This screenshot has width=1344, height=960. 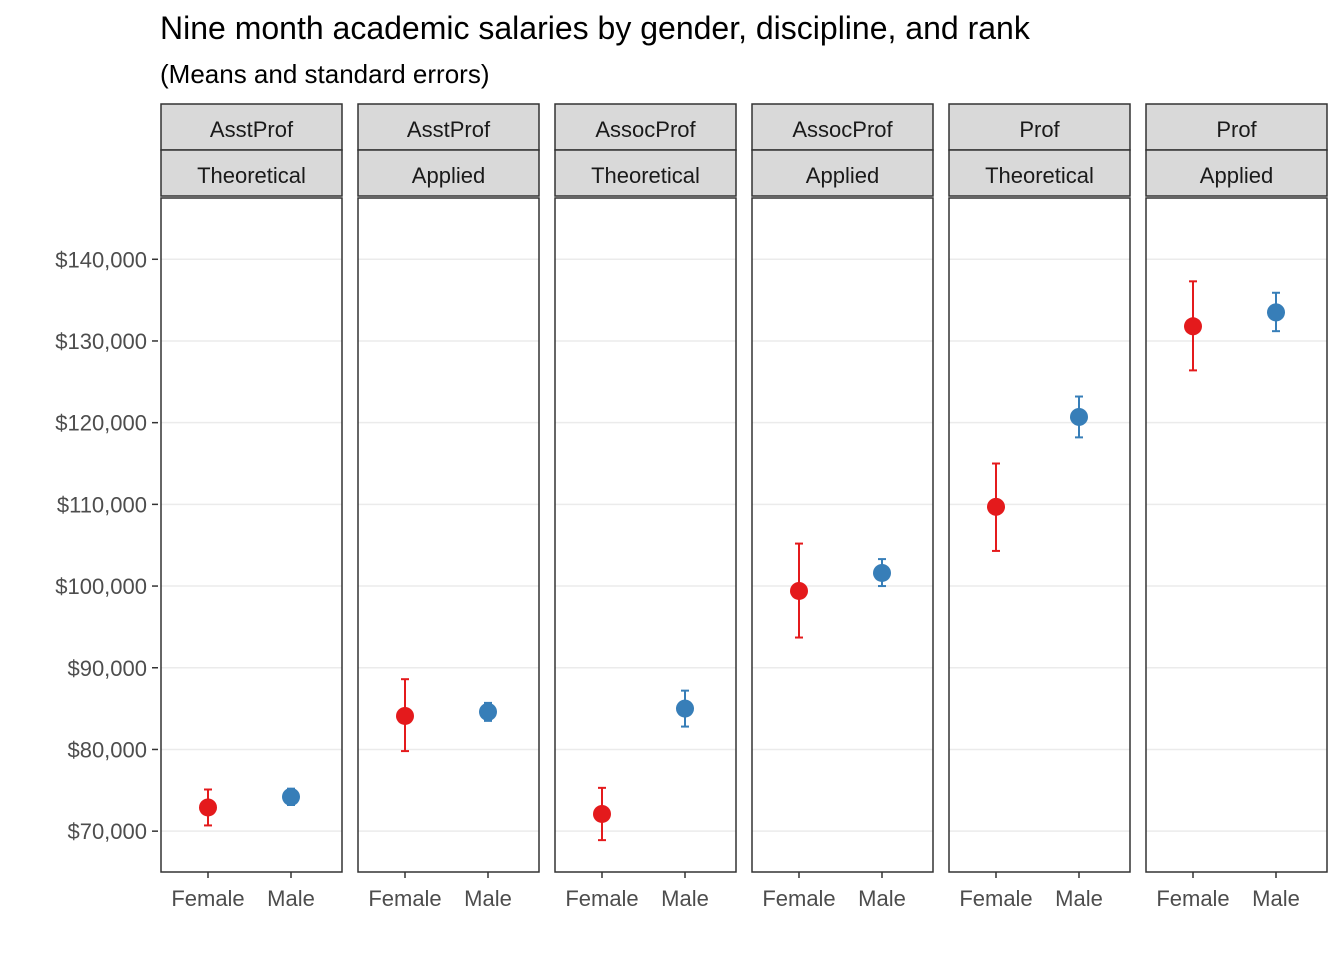 What do you see at coordinates (101, 586) in the screenshot?
I see `y-tick-label: $100,000` at bounding box center [101, 586].